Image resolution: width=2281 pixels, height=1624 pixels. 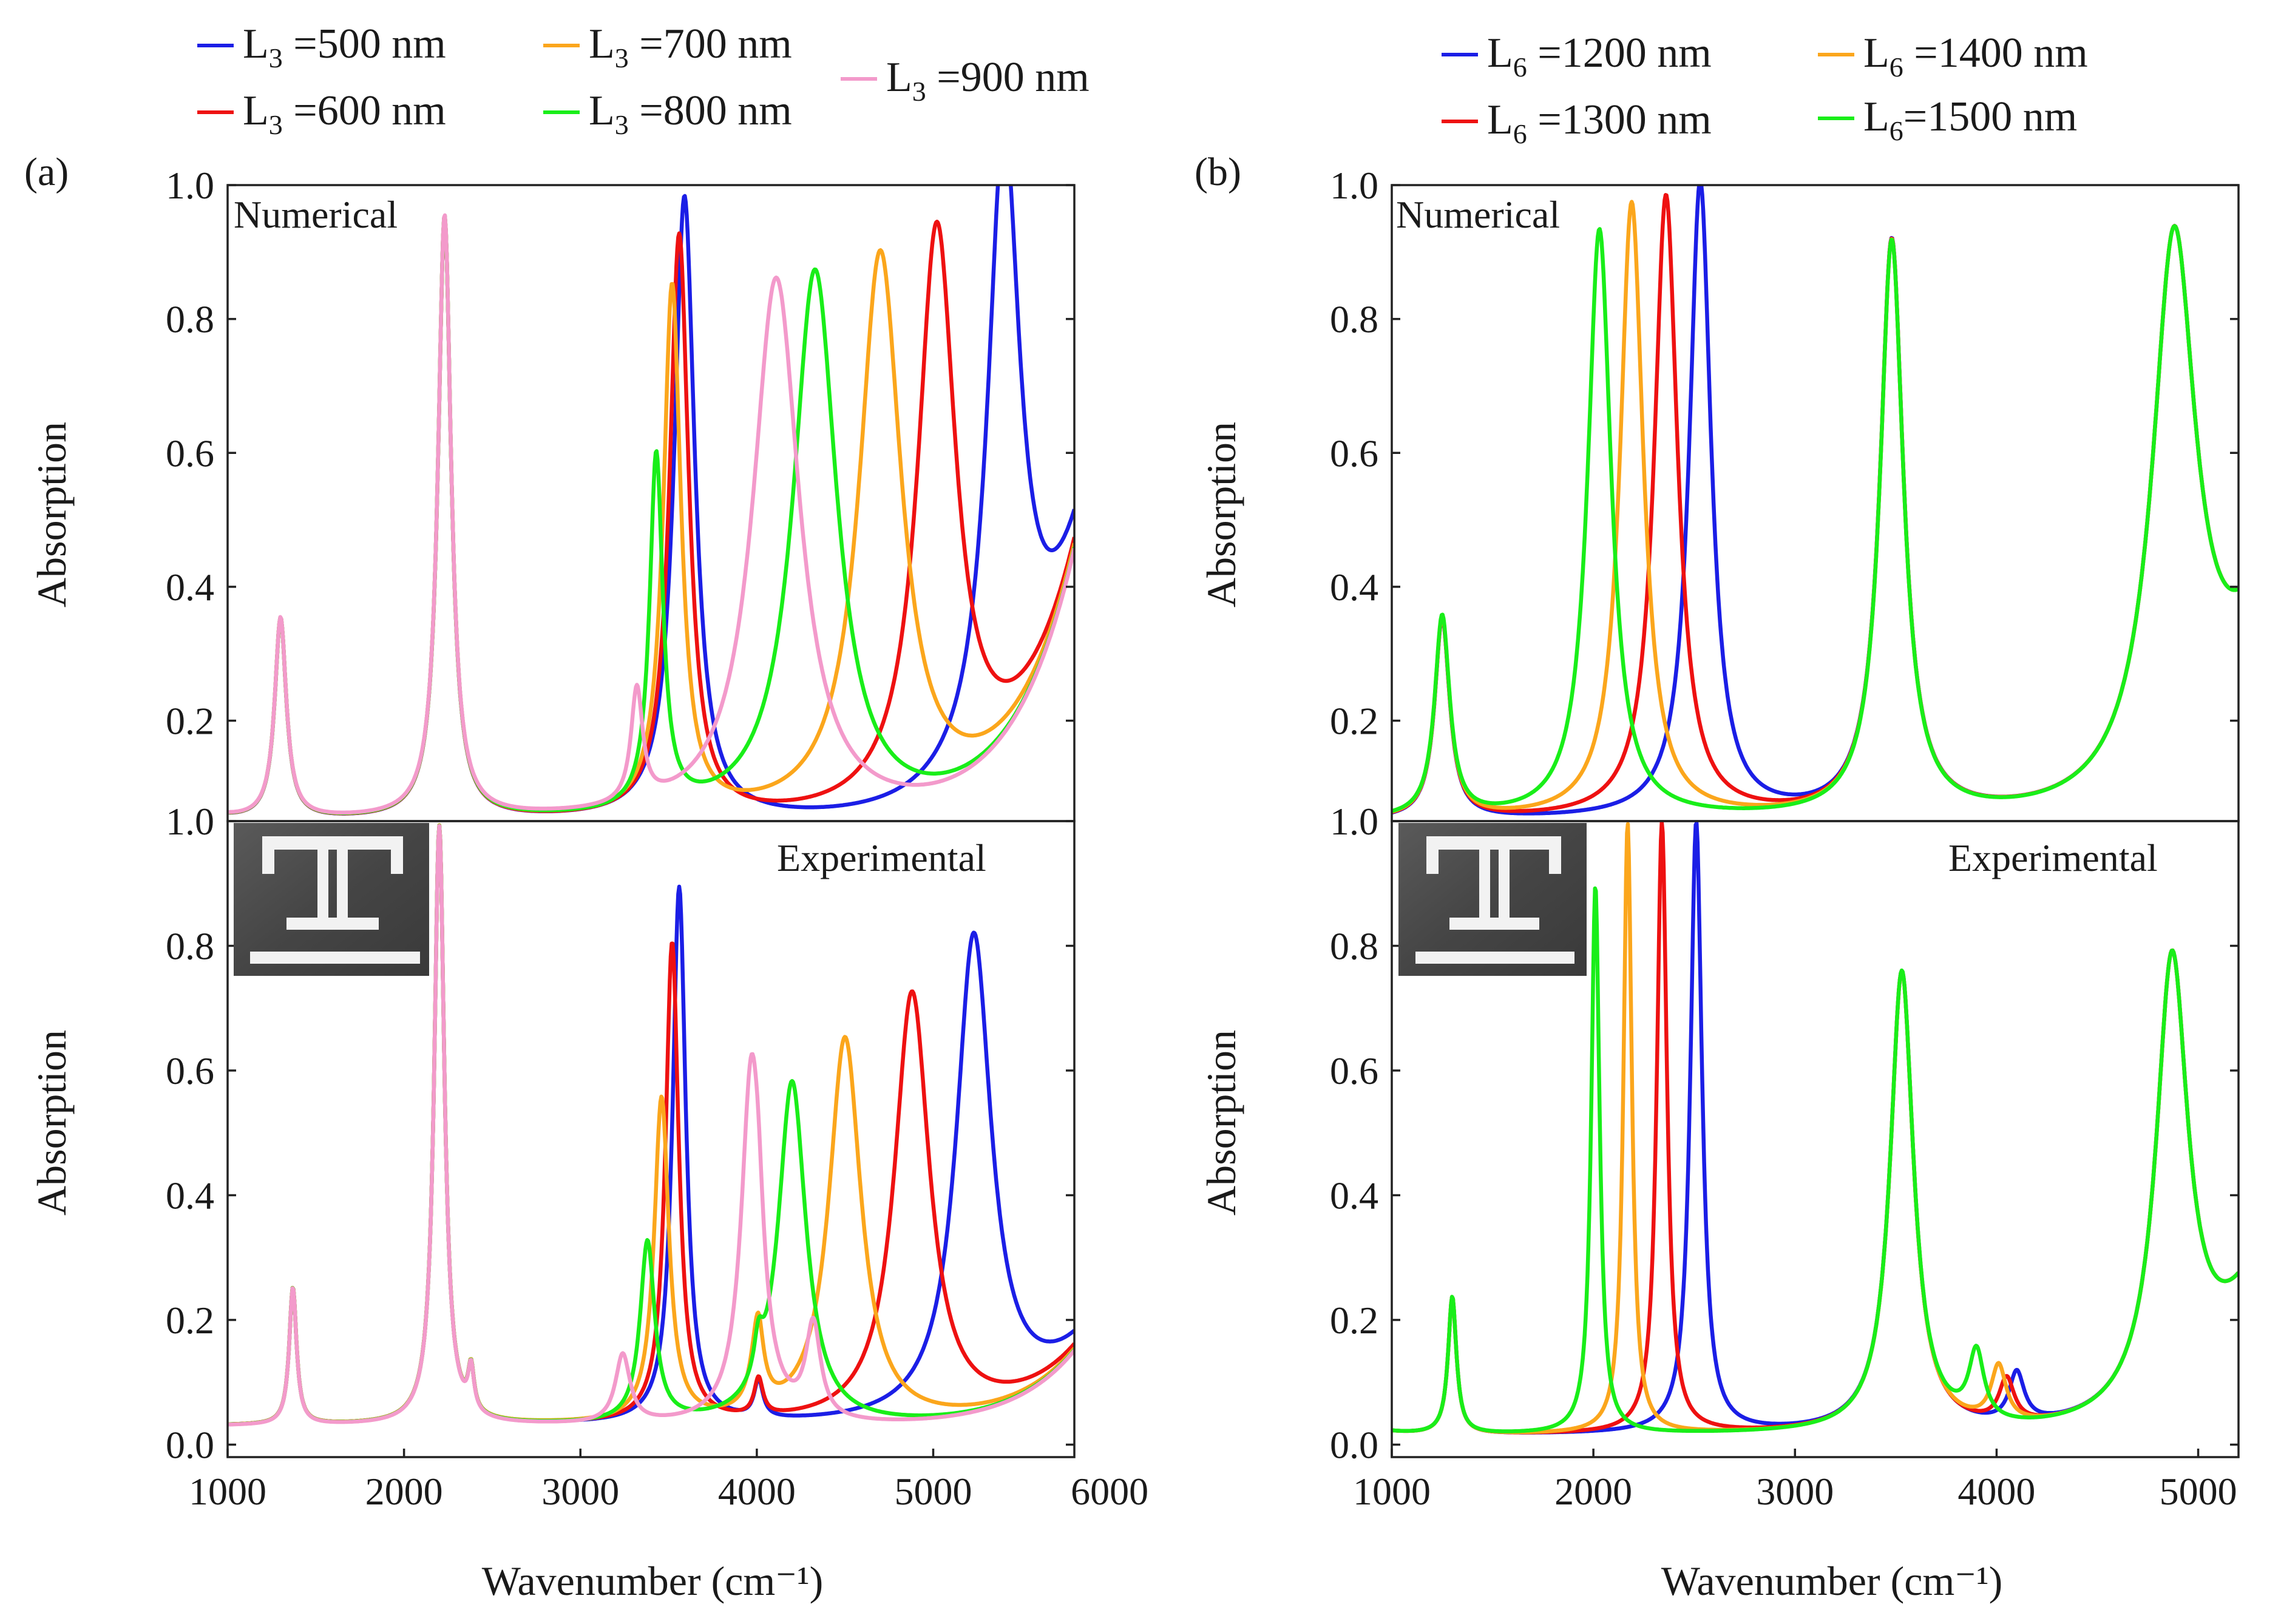 What do you see at coordinates (1354, 453) in the screenshot?
I see `y-tick-label-b-num-2: 0.6` at bounding box center [1354, 453].